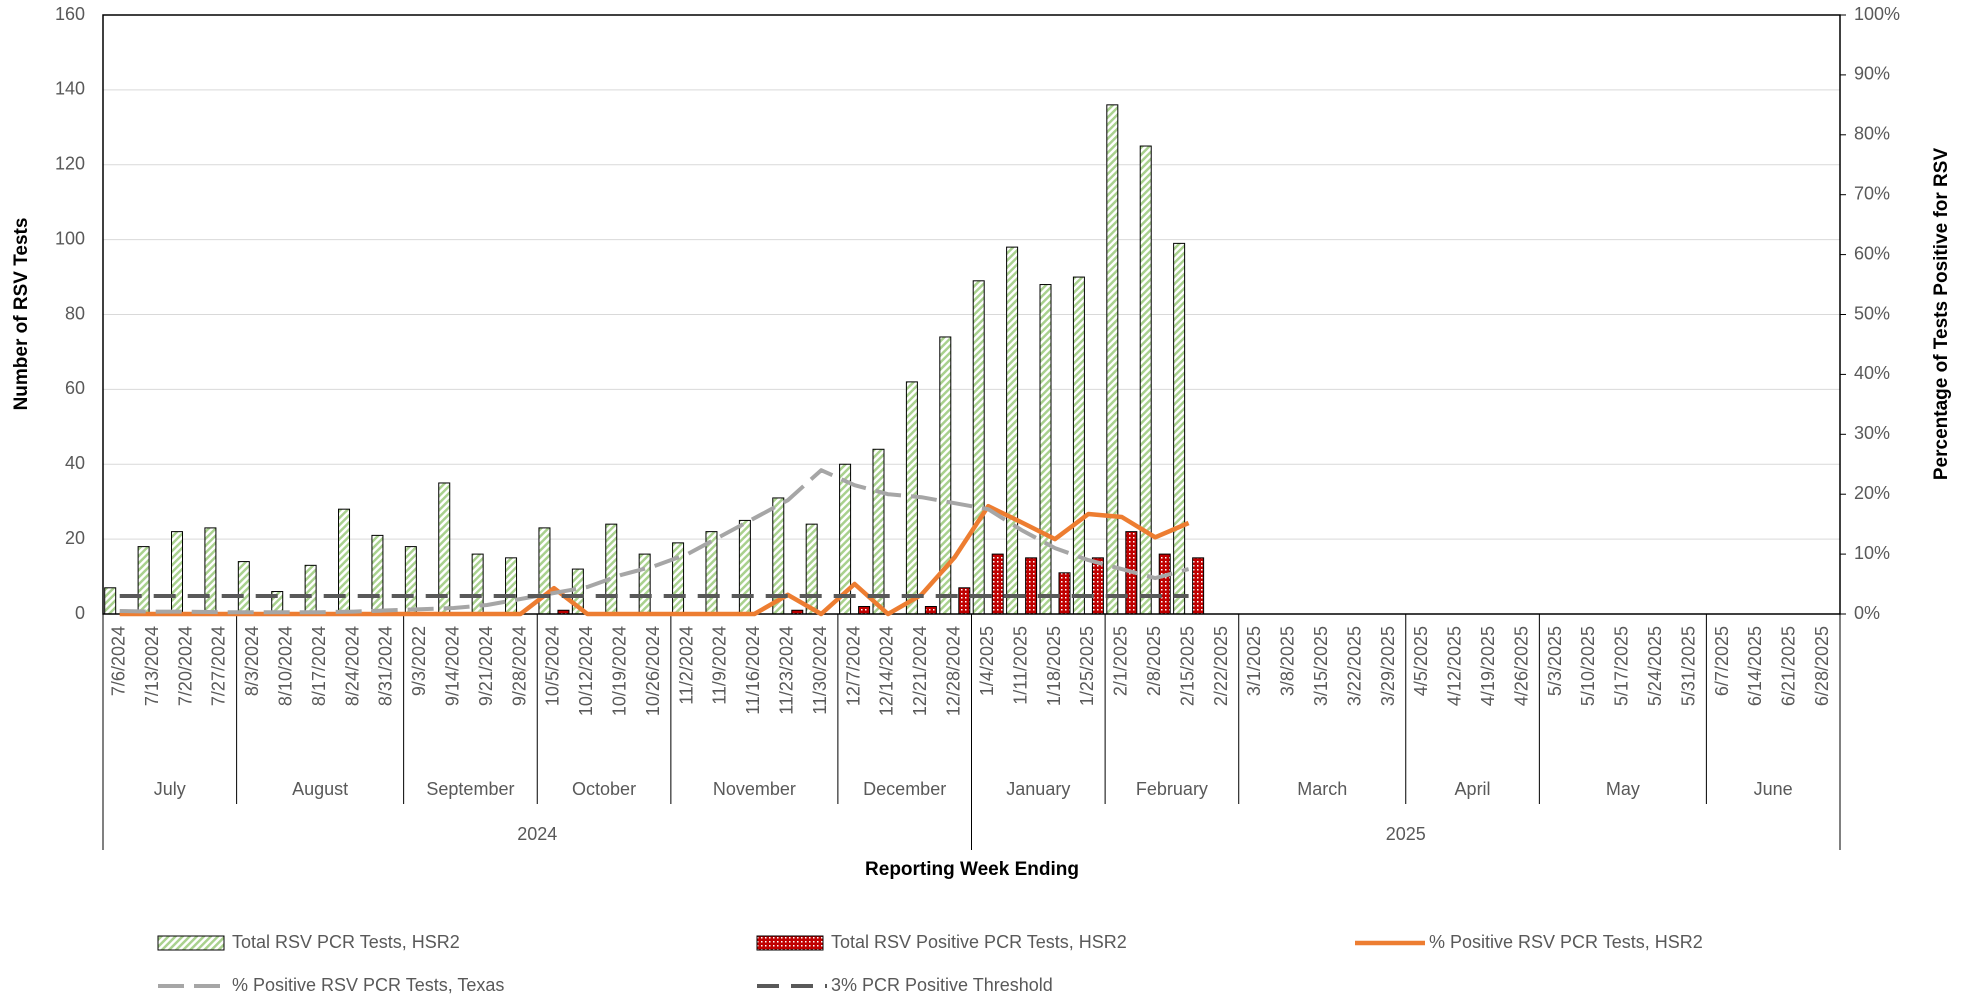  Describe the element at coordinates (75, 538) in the screenshot. I see `y-tick-label: 20` at that location.